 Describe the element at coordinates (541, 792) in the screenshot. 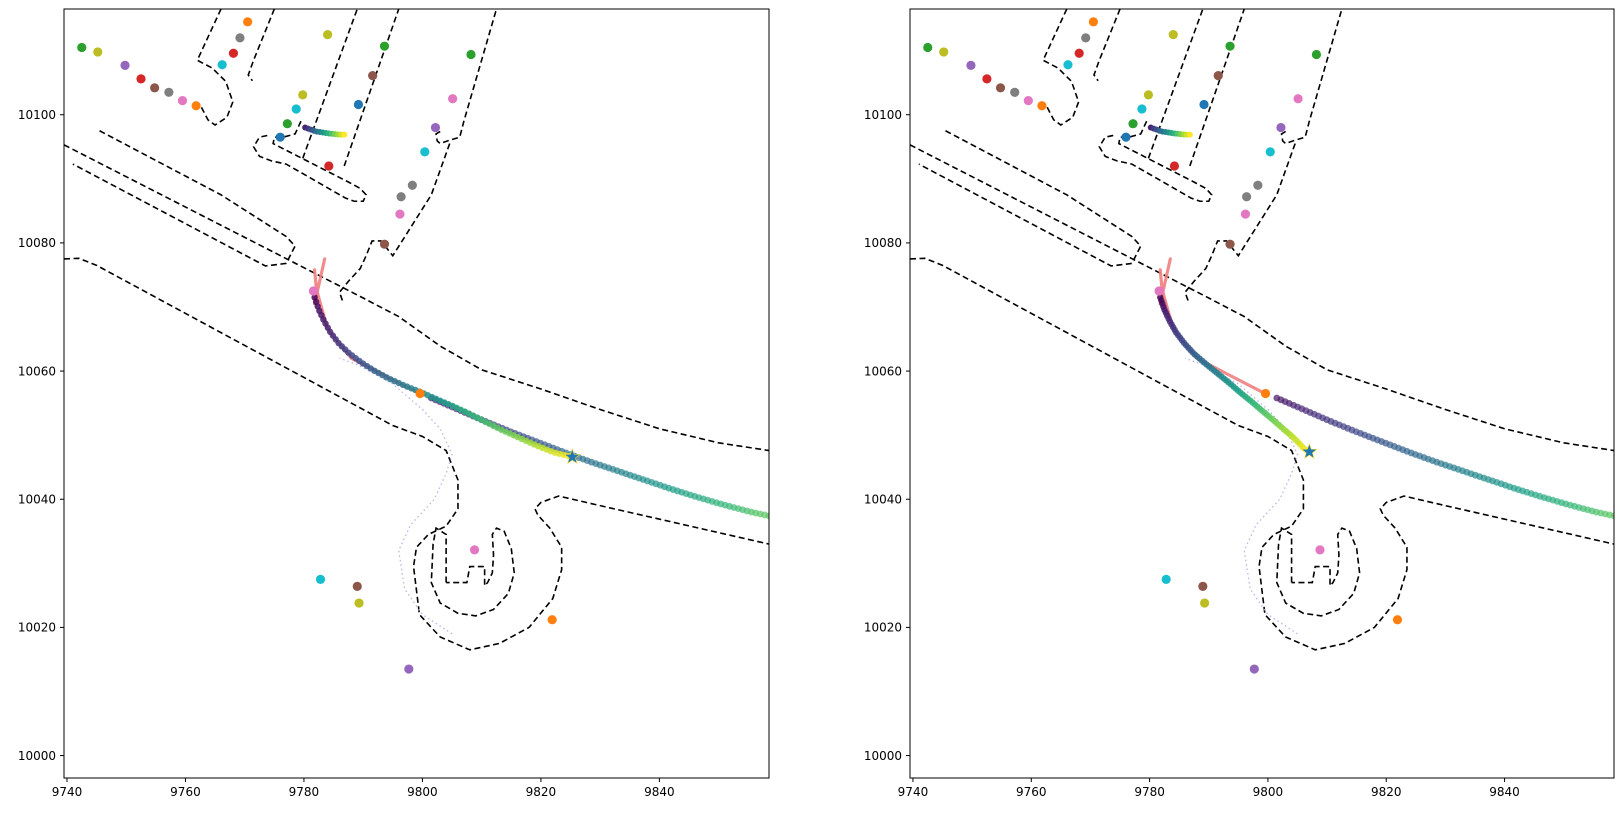

I see `x-tick-label: 9820` at that location.